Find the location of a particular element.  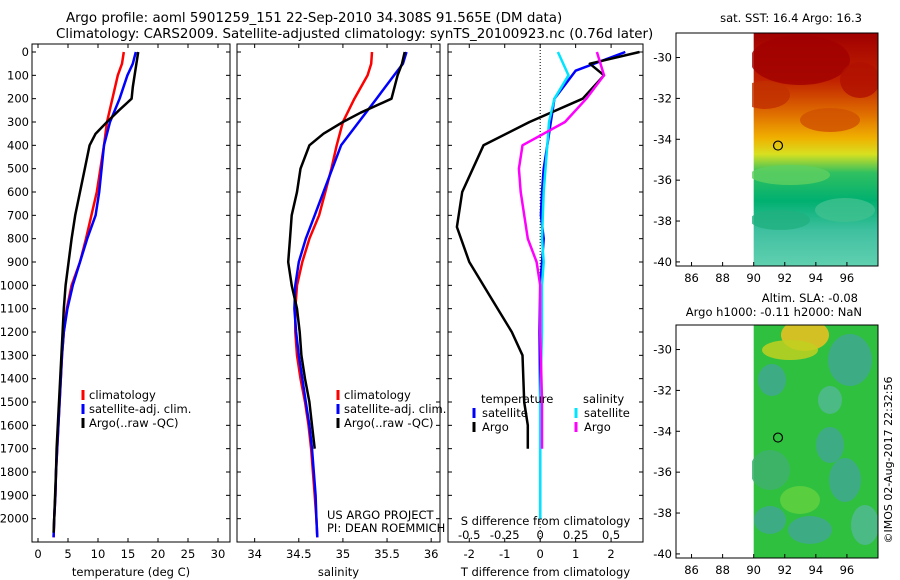

depth-tick-label: 100 is located at coordinates (18, 75).